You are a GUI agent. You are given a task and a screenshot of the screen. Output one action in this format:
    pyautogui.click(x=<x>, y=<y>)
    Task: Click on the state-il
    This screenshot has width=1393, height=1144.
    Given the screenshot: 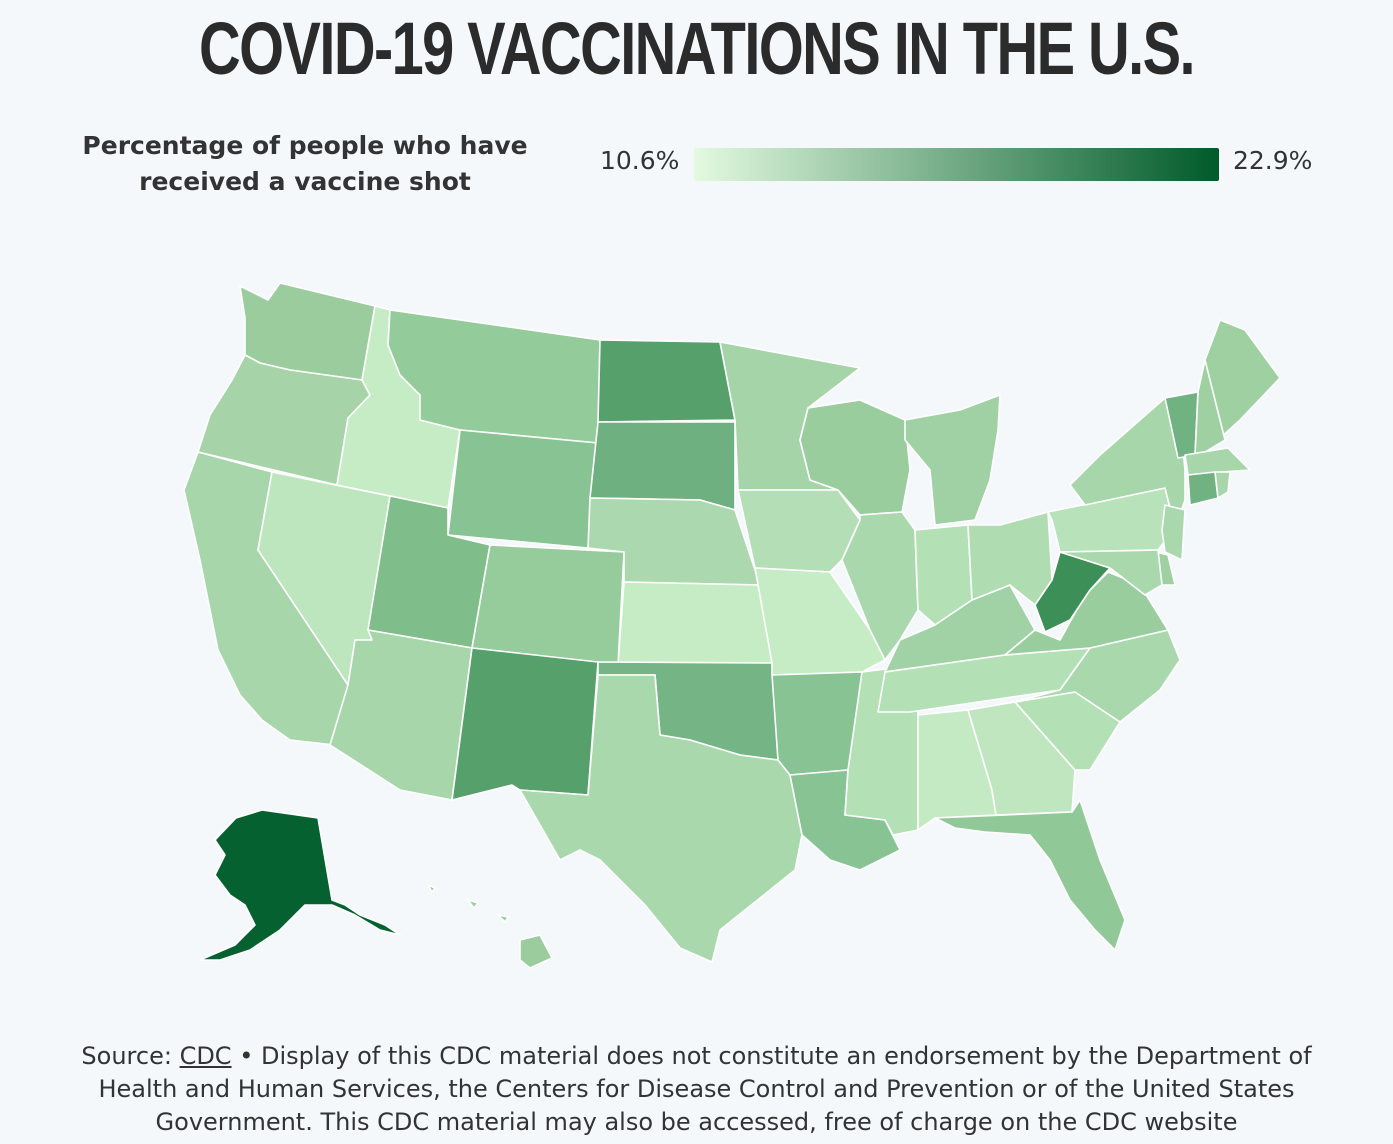 What is the action you would take?
    pyautogui.click(x=880, y=586)
    